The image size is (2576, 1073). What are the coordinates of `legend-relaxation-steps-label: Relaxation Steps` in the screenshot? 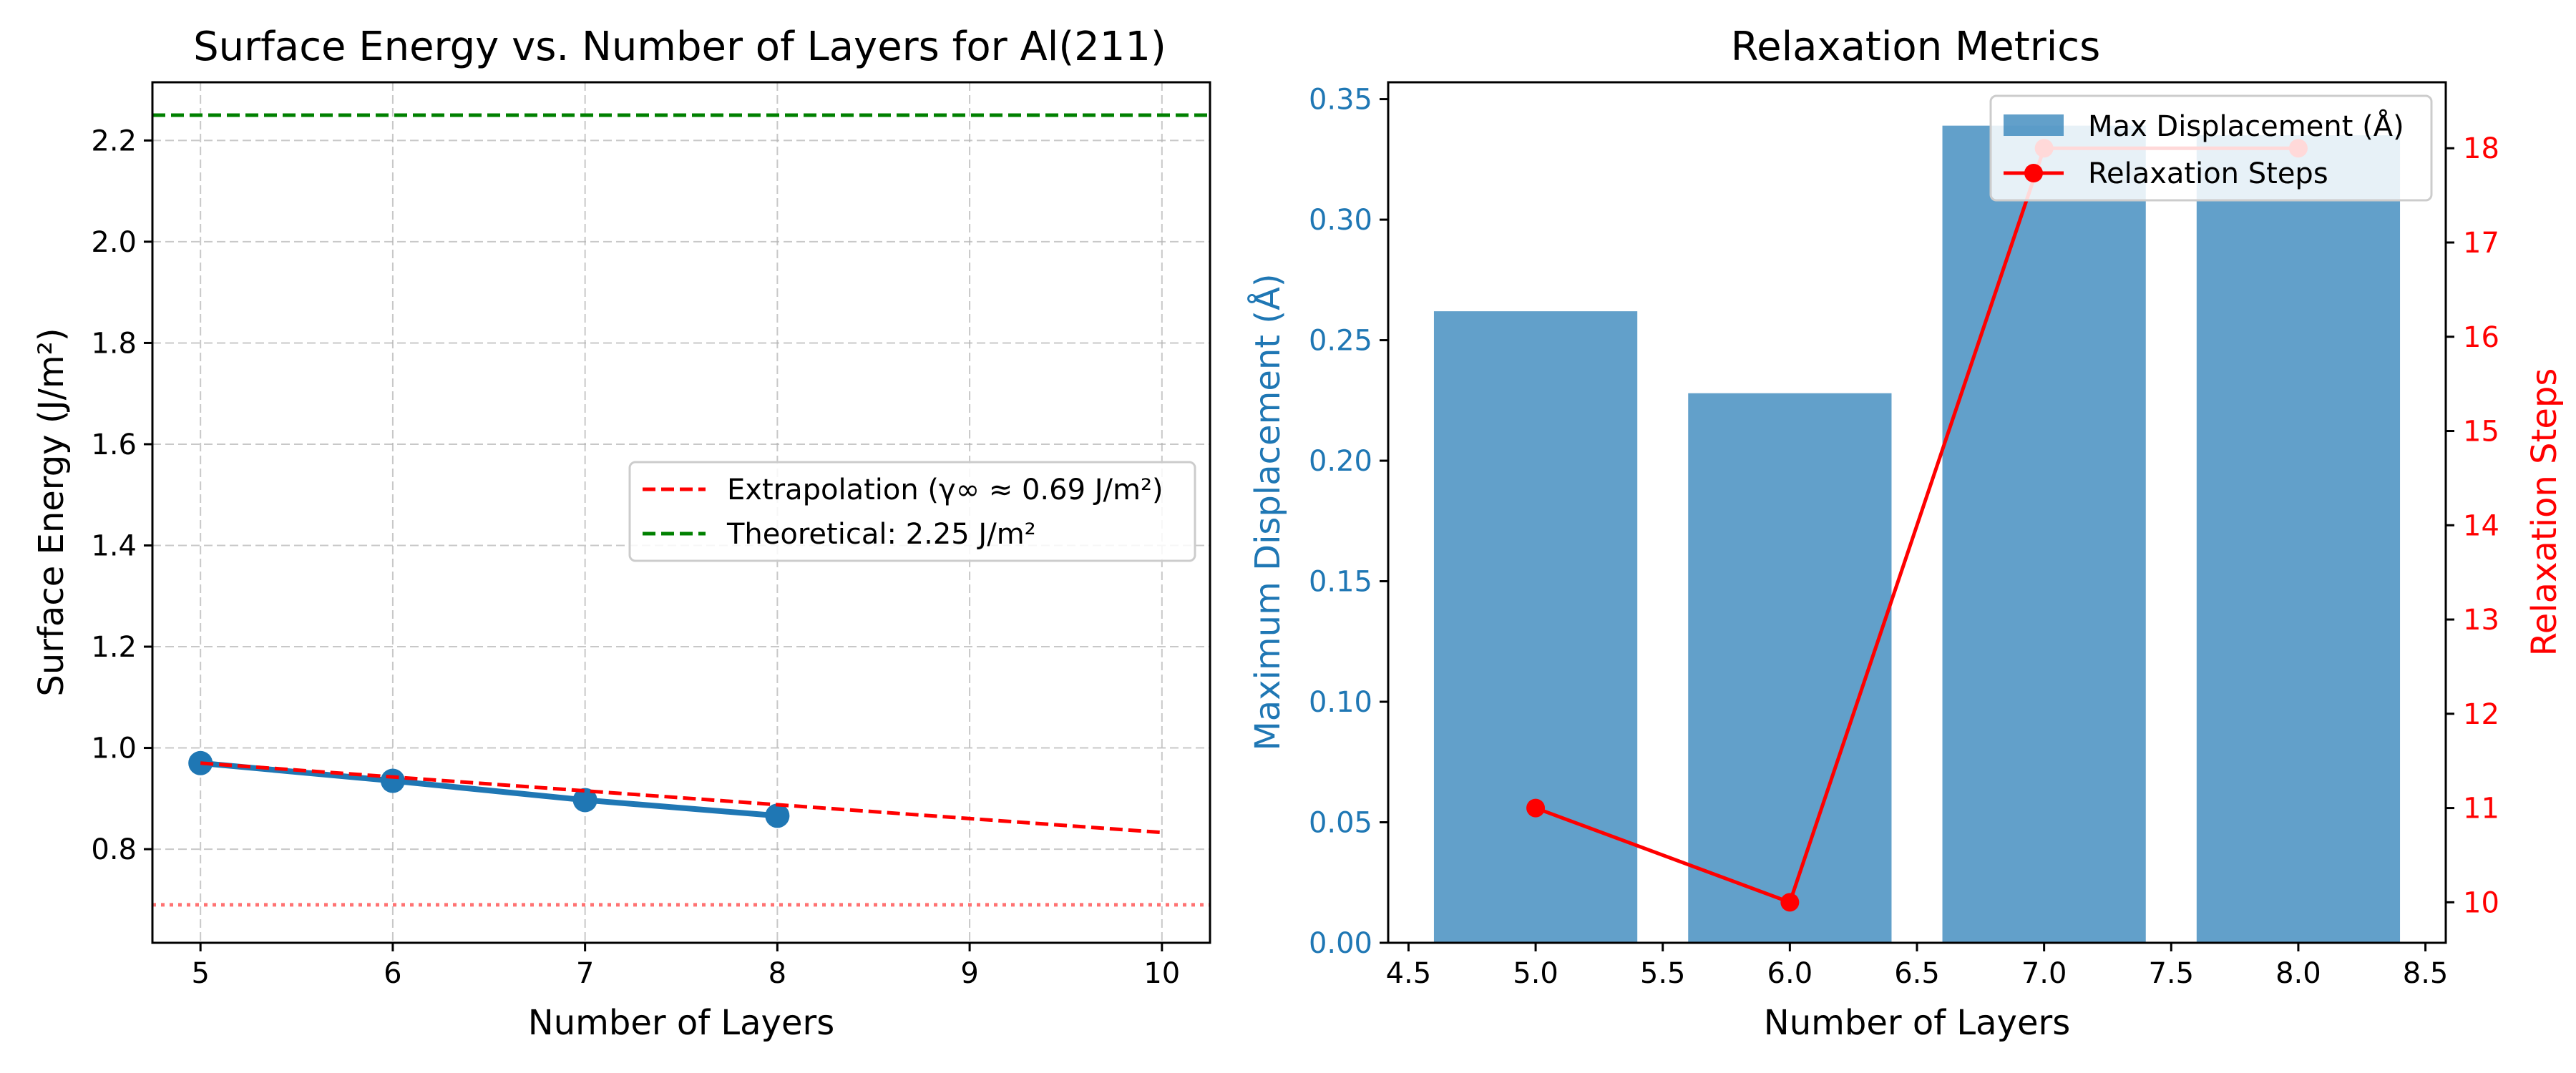 It's located at (2208, 173).